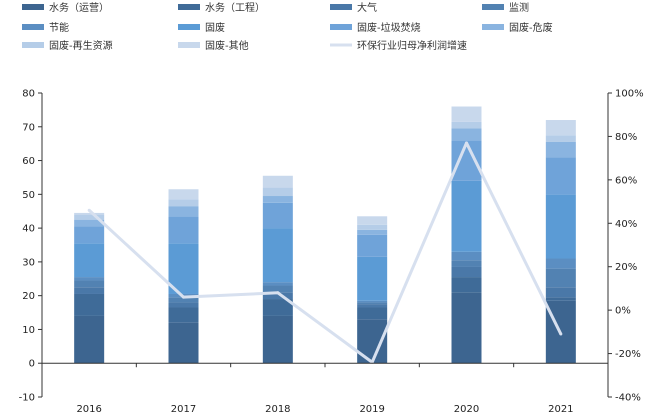 Image resolution: width=651 pixels, height=414 pixels. What do you see at coordinates (628, 354) in the screenshot?
I see `y2-tick-label: -20%` at bounding box center [628, 354].